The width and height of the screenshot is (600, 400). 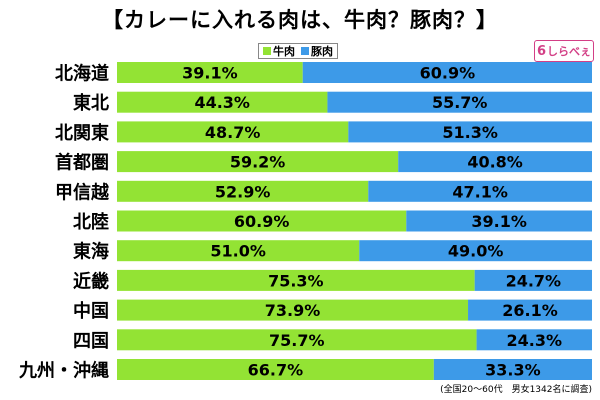 I want to click on data-label-pork: 33.3%, so click(x=513, y=370).